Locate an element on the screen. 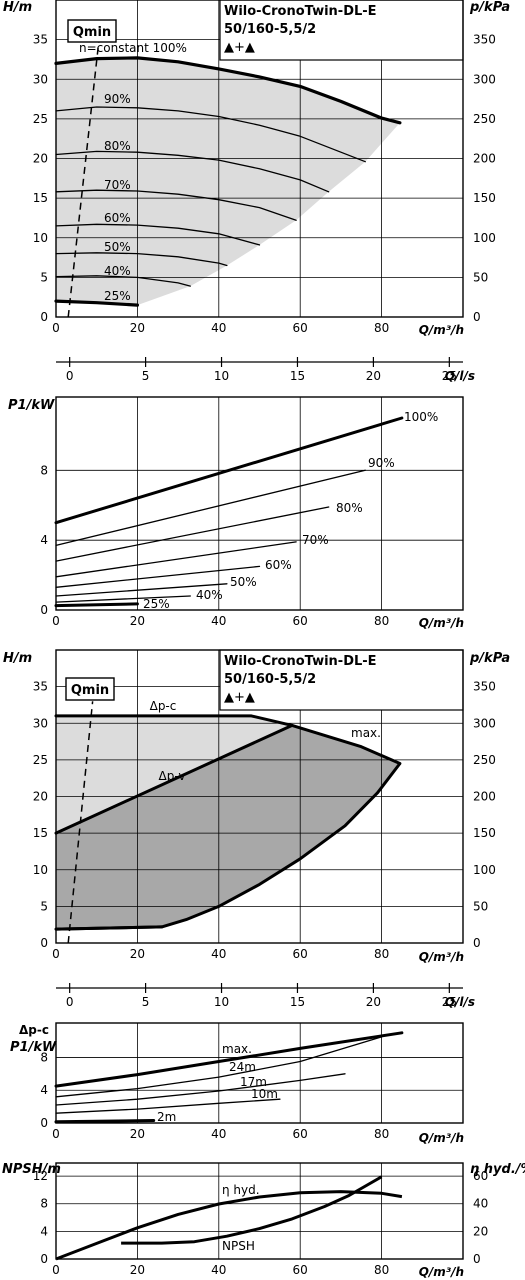  right-axis-label: η hyd./% is located at coordinates (497, 1169).